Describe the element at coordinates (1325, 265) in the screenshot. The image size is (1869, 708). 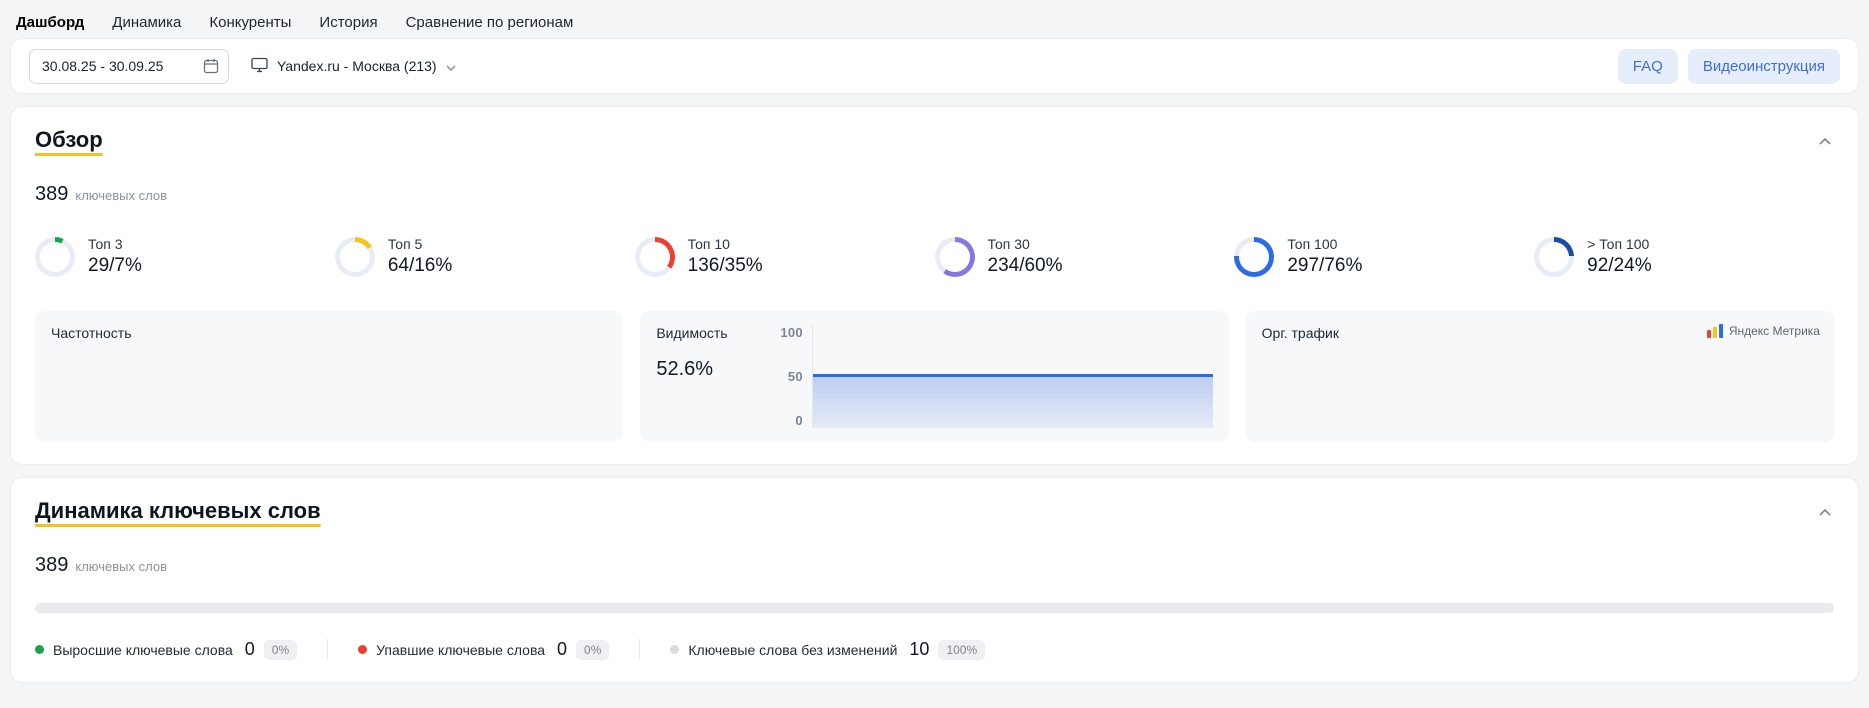
I see `stat-value: 297/76%` at that location.